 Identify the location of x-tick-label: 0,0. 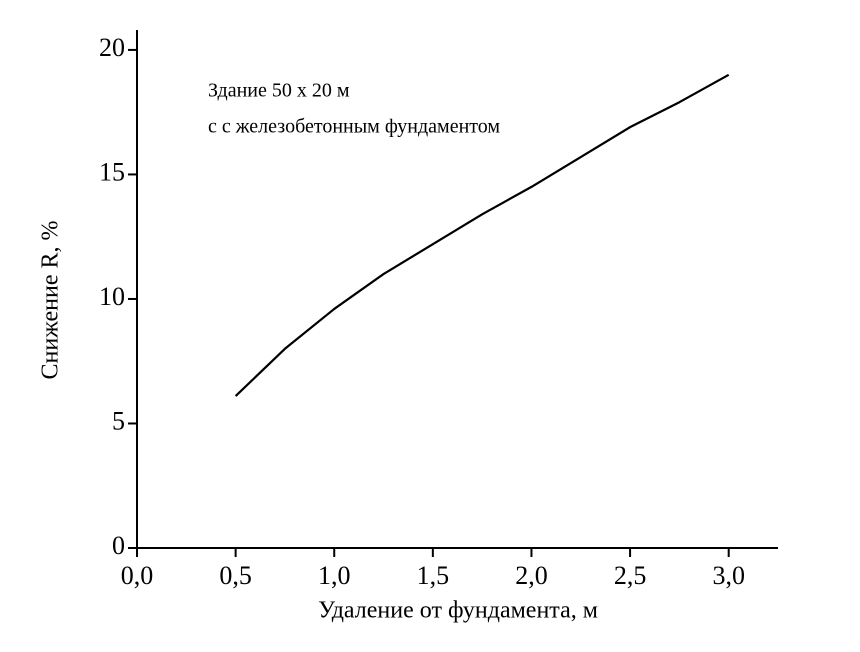
(137, 575).